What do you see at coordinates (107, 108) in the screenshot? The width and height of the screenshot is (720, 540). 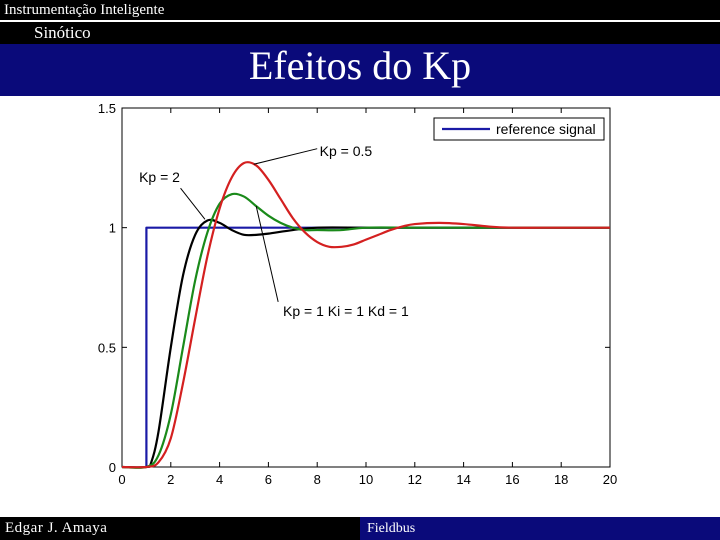 I see `y-tick-label: 1.5` at bounding box center [107, 108].